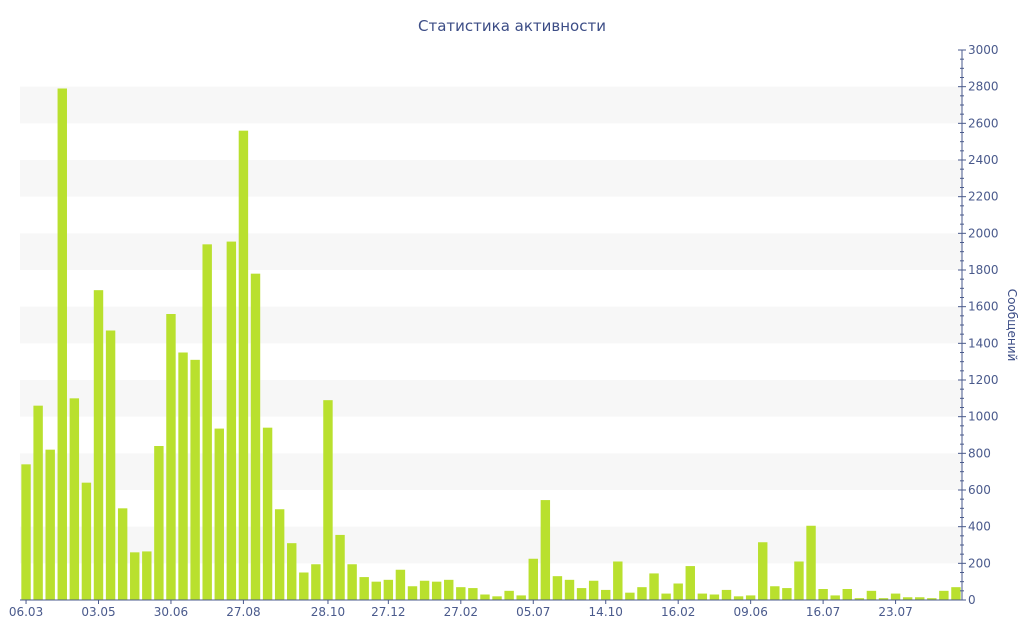 The width and height of the screenshot is (1024, 640). What do you see at coordinates (983, 197) in the screenshot?
I see `y-tick-label: 2200` at bounding box center [983, 197].